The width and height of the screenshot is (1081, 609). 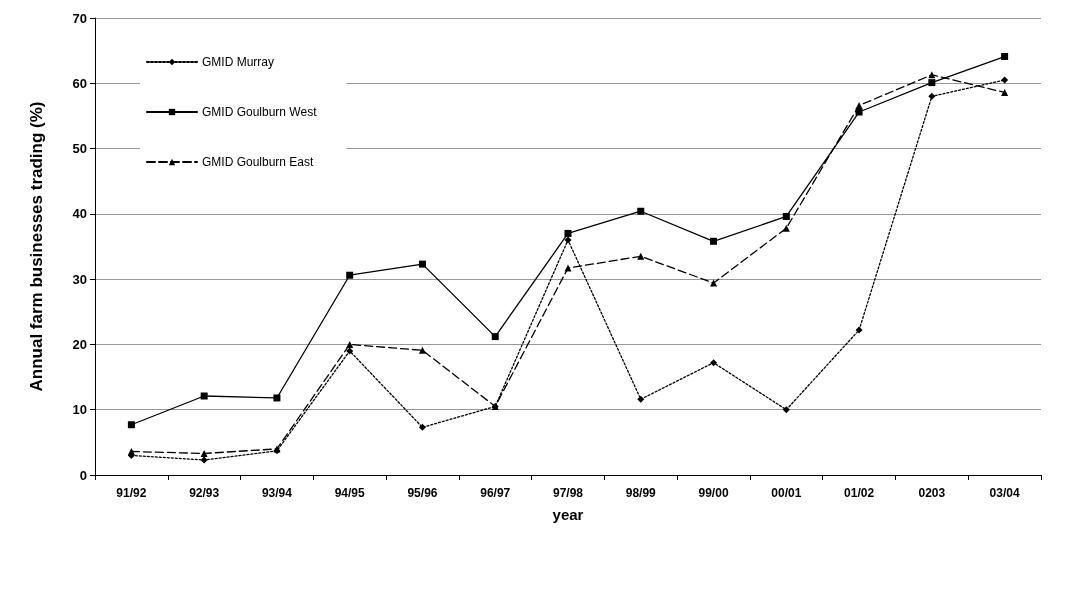 I want to click on x-tick-label: 93/94, so click(x=277, y=493).